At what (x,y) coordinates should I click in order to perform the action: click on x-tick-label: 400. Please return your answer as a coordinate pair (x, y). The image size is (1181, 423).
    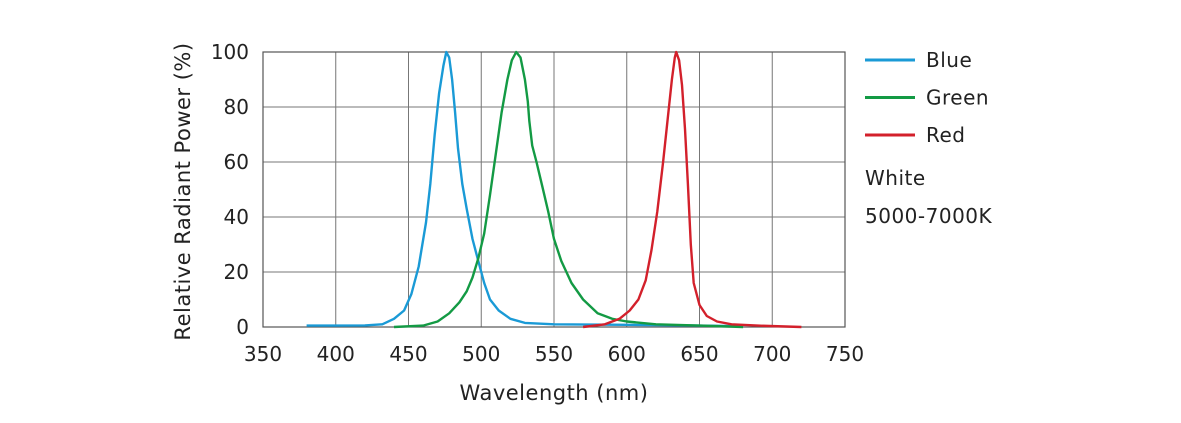
    Looking at the image, I should click on (336, 354).